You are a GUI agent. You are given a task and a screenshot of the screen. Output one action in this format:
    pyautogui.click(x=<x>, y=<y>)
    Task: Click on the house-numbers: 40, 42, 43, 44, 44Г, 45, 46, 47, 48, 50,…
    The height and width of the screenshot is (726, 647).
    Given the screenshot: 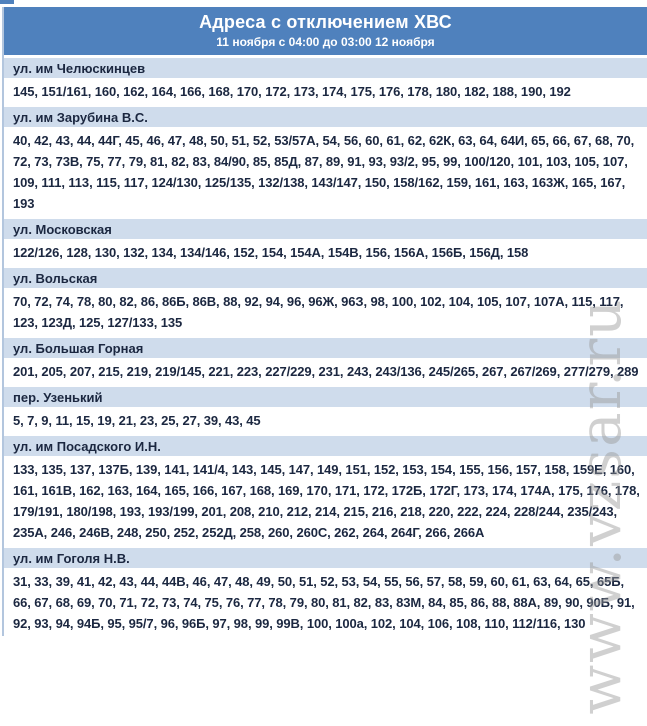 What is the action you would take?
    pyautogui.click(x=325, y=172)
    